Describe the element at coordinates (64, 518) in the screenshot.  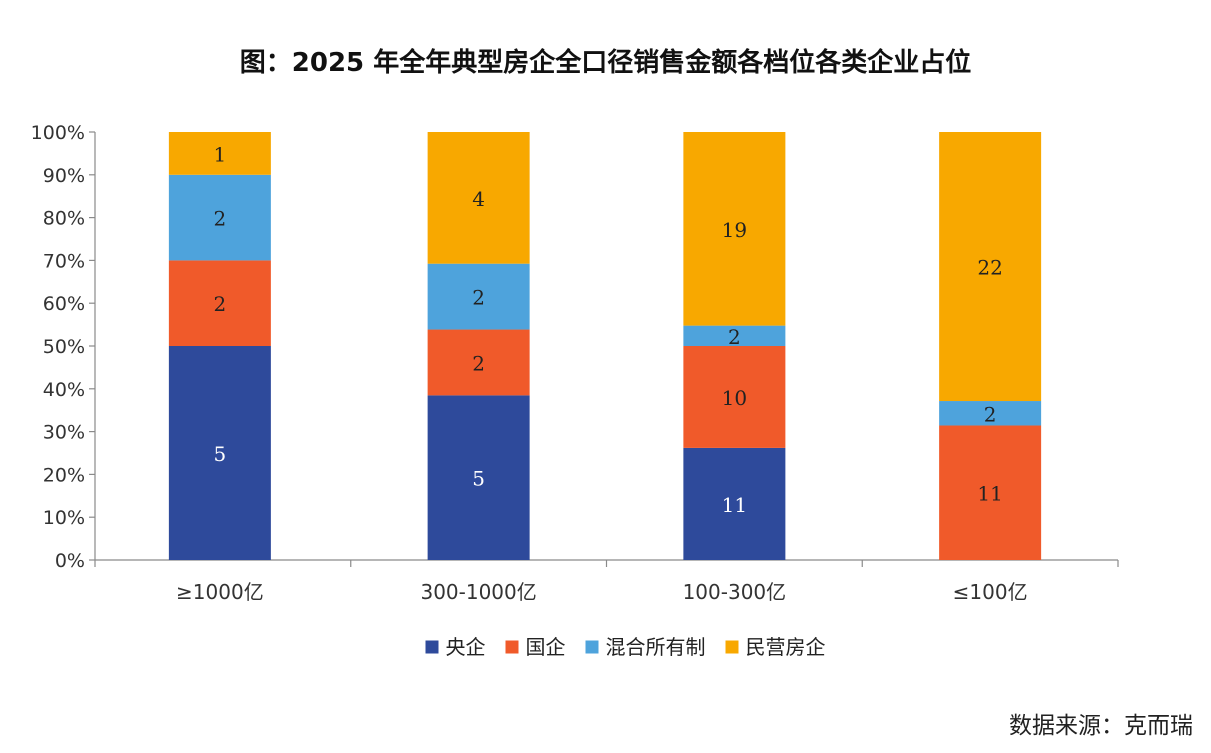
I see `y-tick-label: 10%` at that location.